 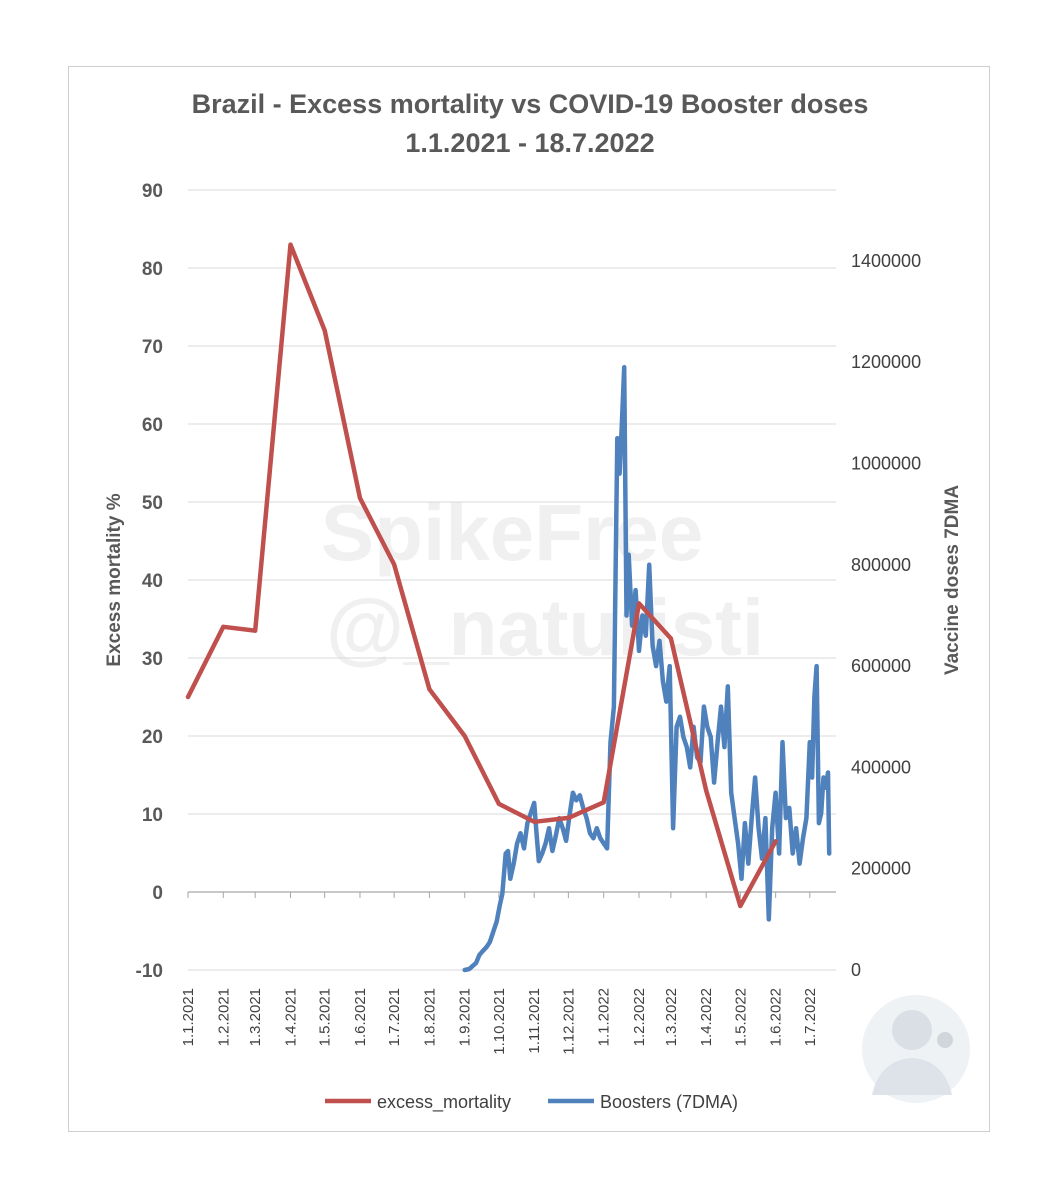 I want to click on y2-axis-label: Vaccine doses 7DMA, so click(x=952, y=580).